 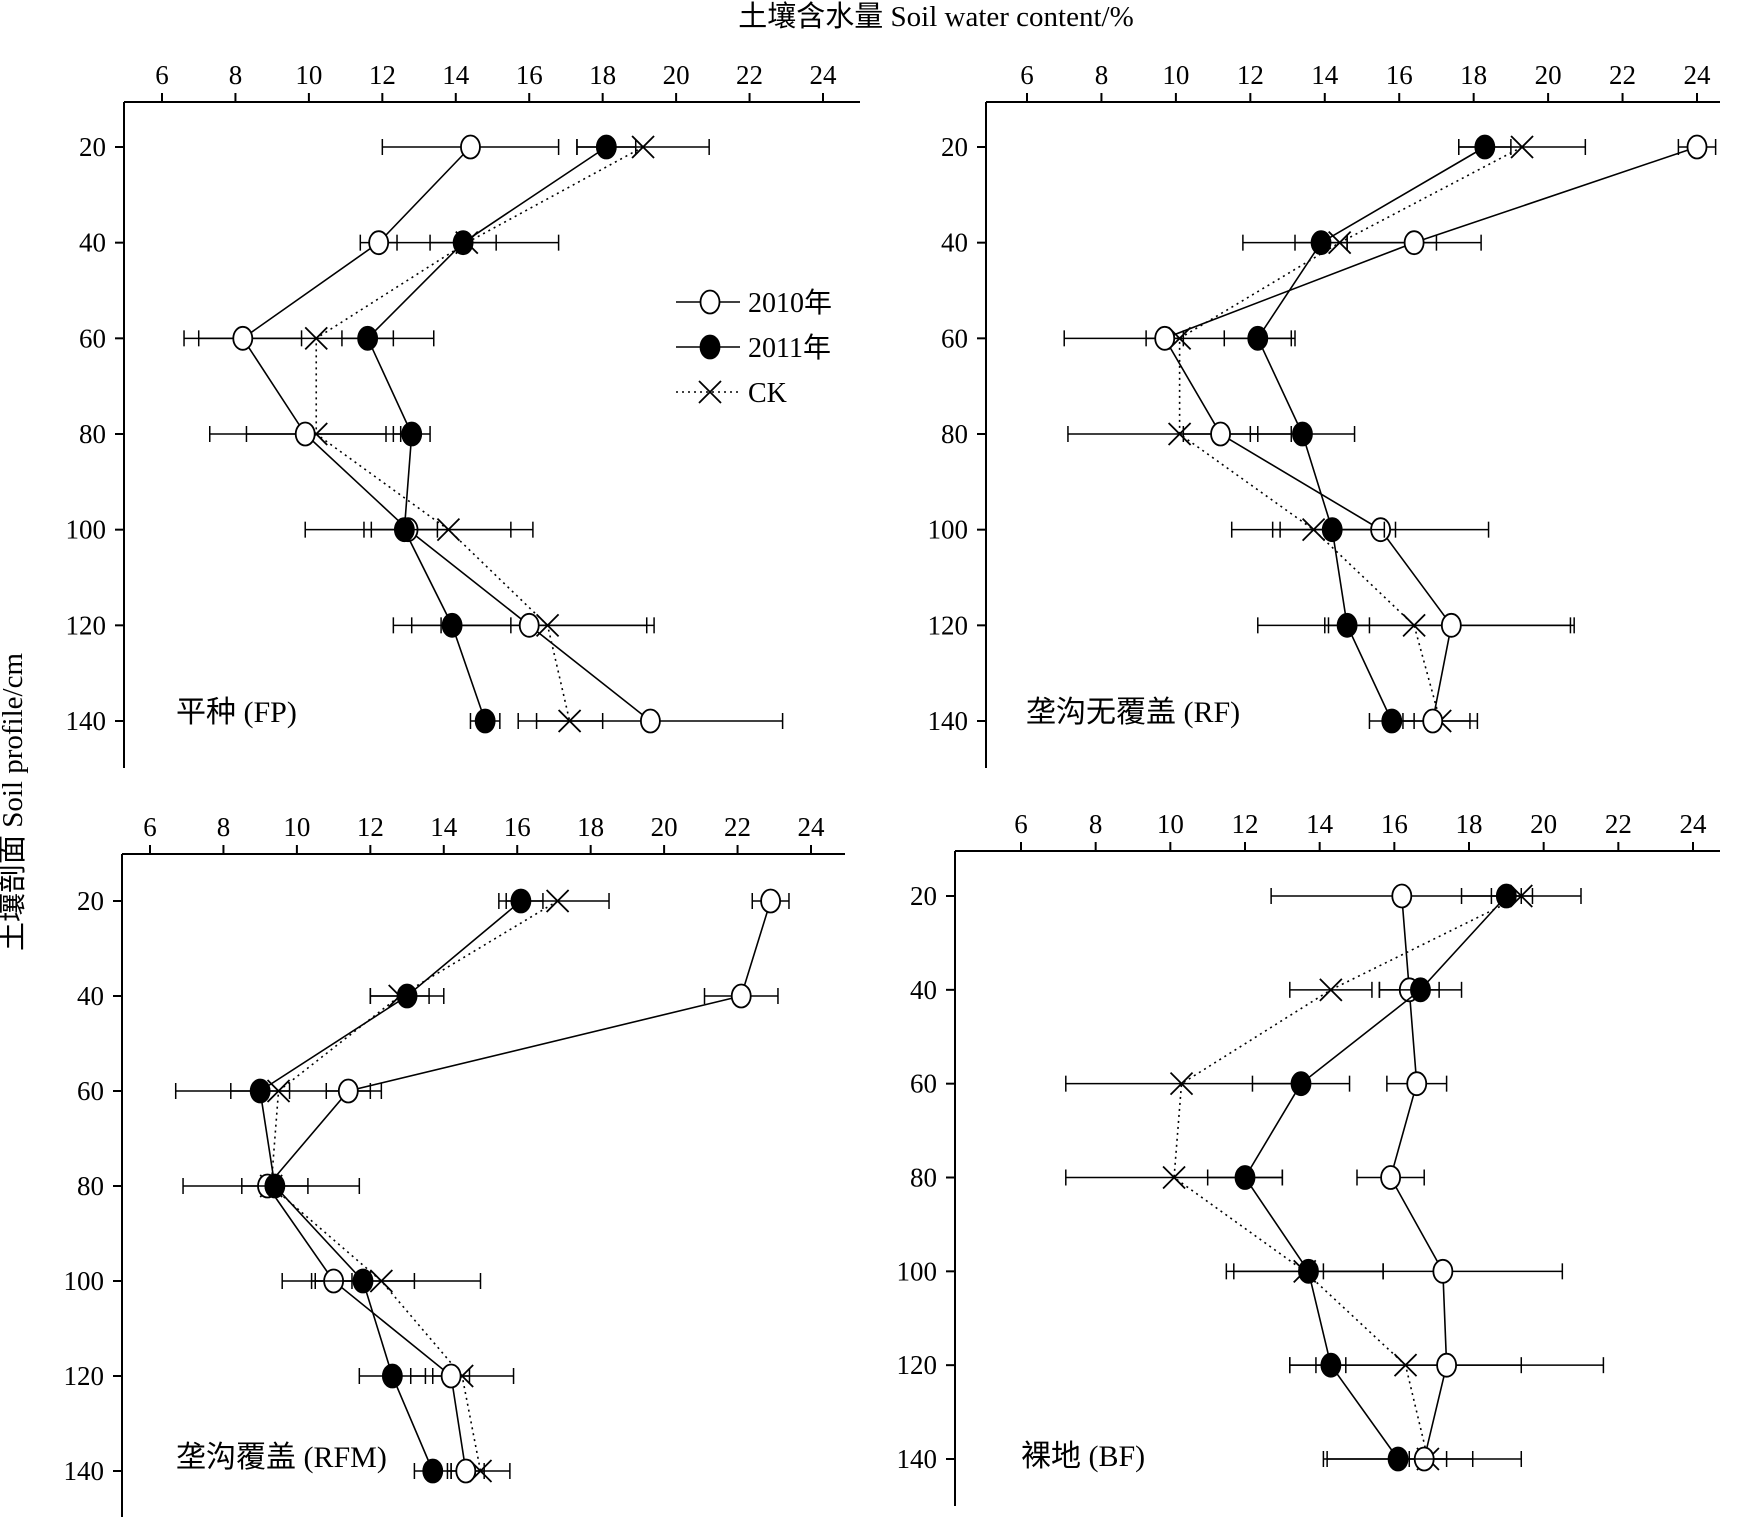 What do you see at coordinates (1083, 1456) in the screenshot?
I see `panel-label: 裸地 (BF)` at bounding box center [1083, 1456].